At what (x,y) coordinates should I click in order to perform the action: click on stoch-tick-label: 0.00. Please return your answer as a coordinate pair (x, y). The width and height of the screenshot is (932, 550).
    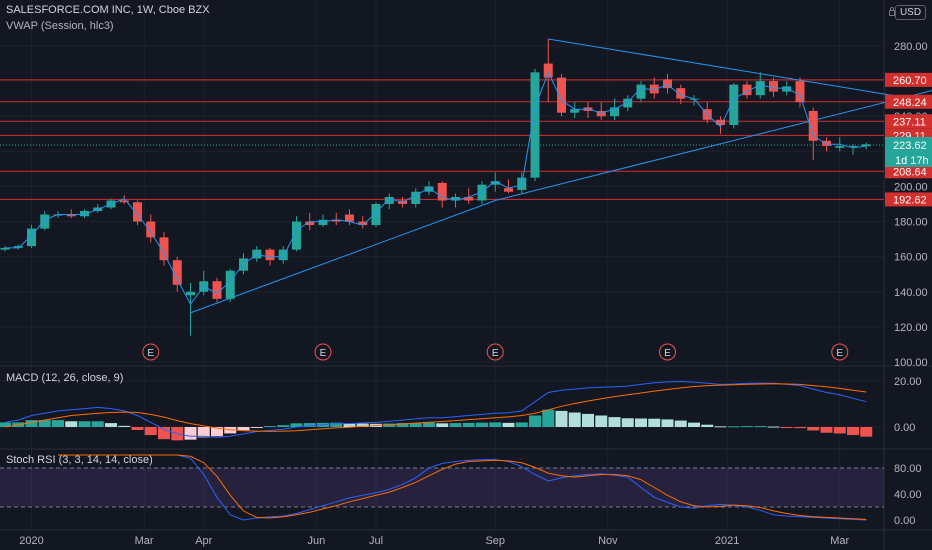
    Looking at the image, I should click on (904, 521).